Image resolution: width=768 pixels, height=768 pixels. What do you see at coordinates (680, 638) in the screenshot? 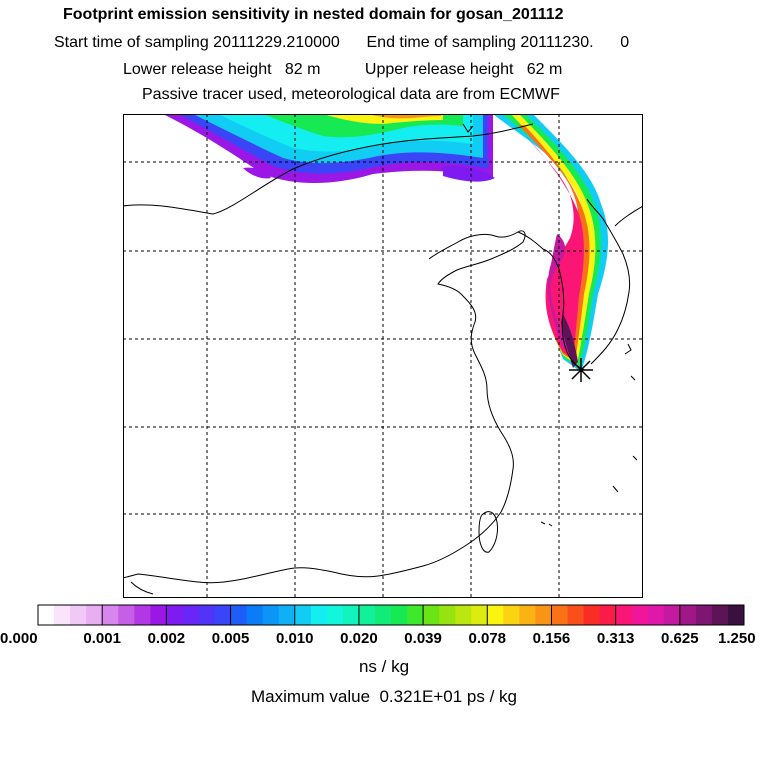
I see `color-scale-tick-label: 0.625` at bounding box center [680, 638].